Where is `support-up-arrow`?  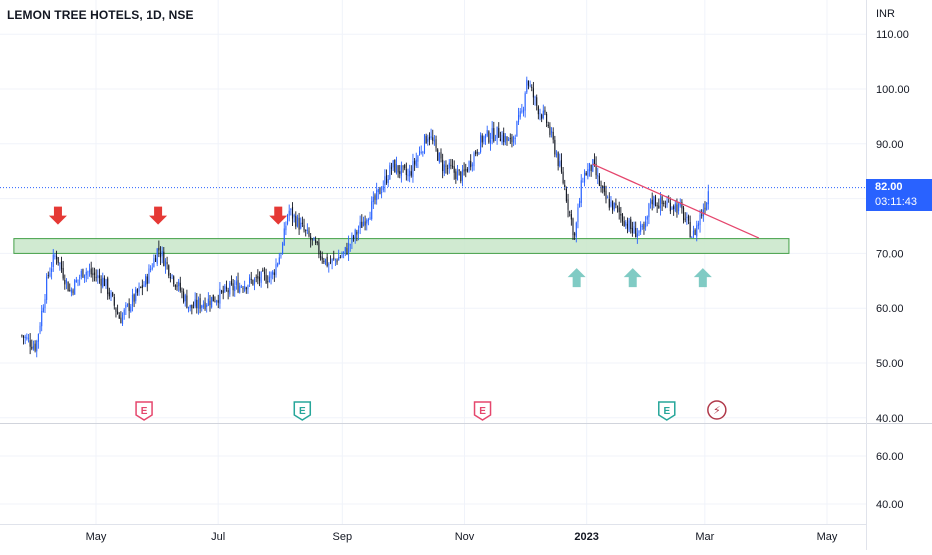 support-up-arrow is located at coordinates (702, 278).